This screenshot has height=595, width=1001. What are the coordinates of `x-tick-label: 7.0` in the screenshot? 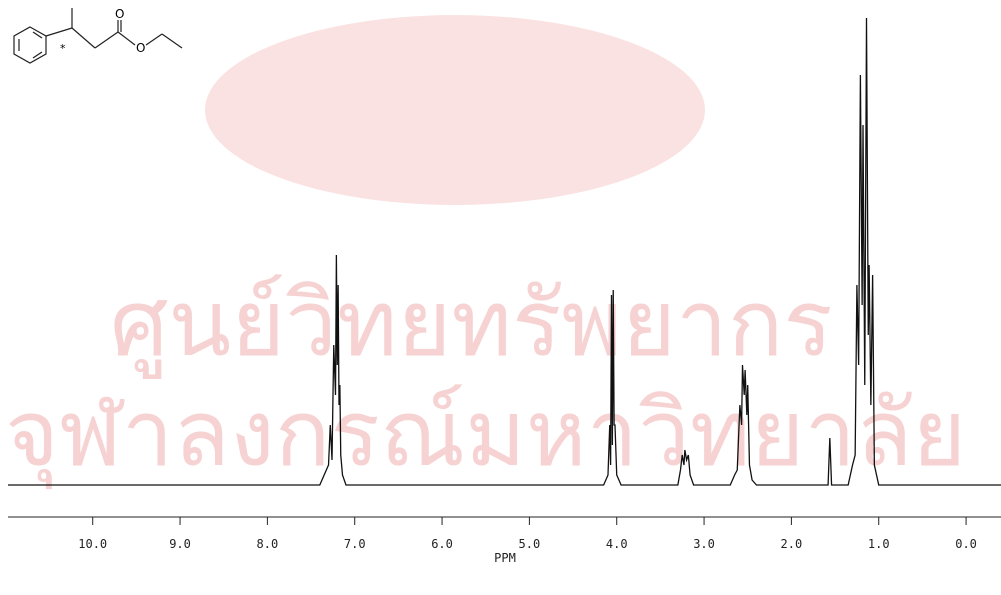 It's located at (355, 544).